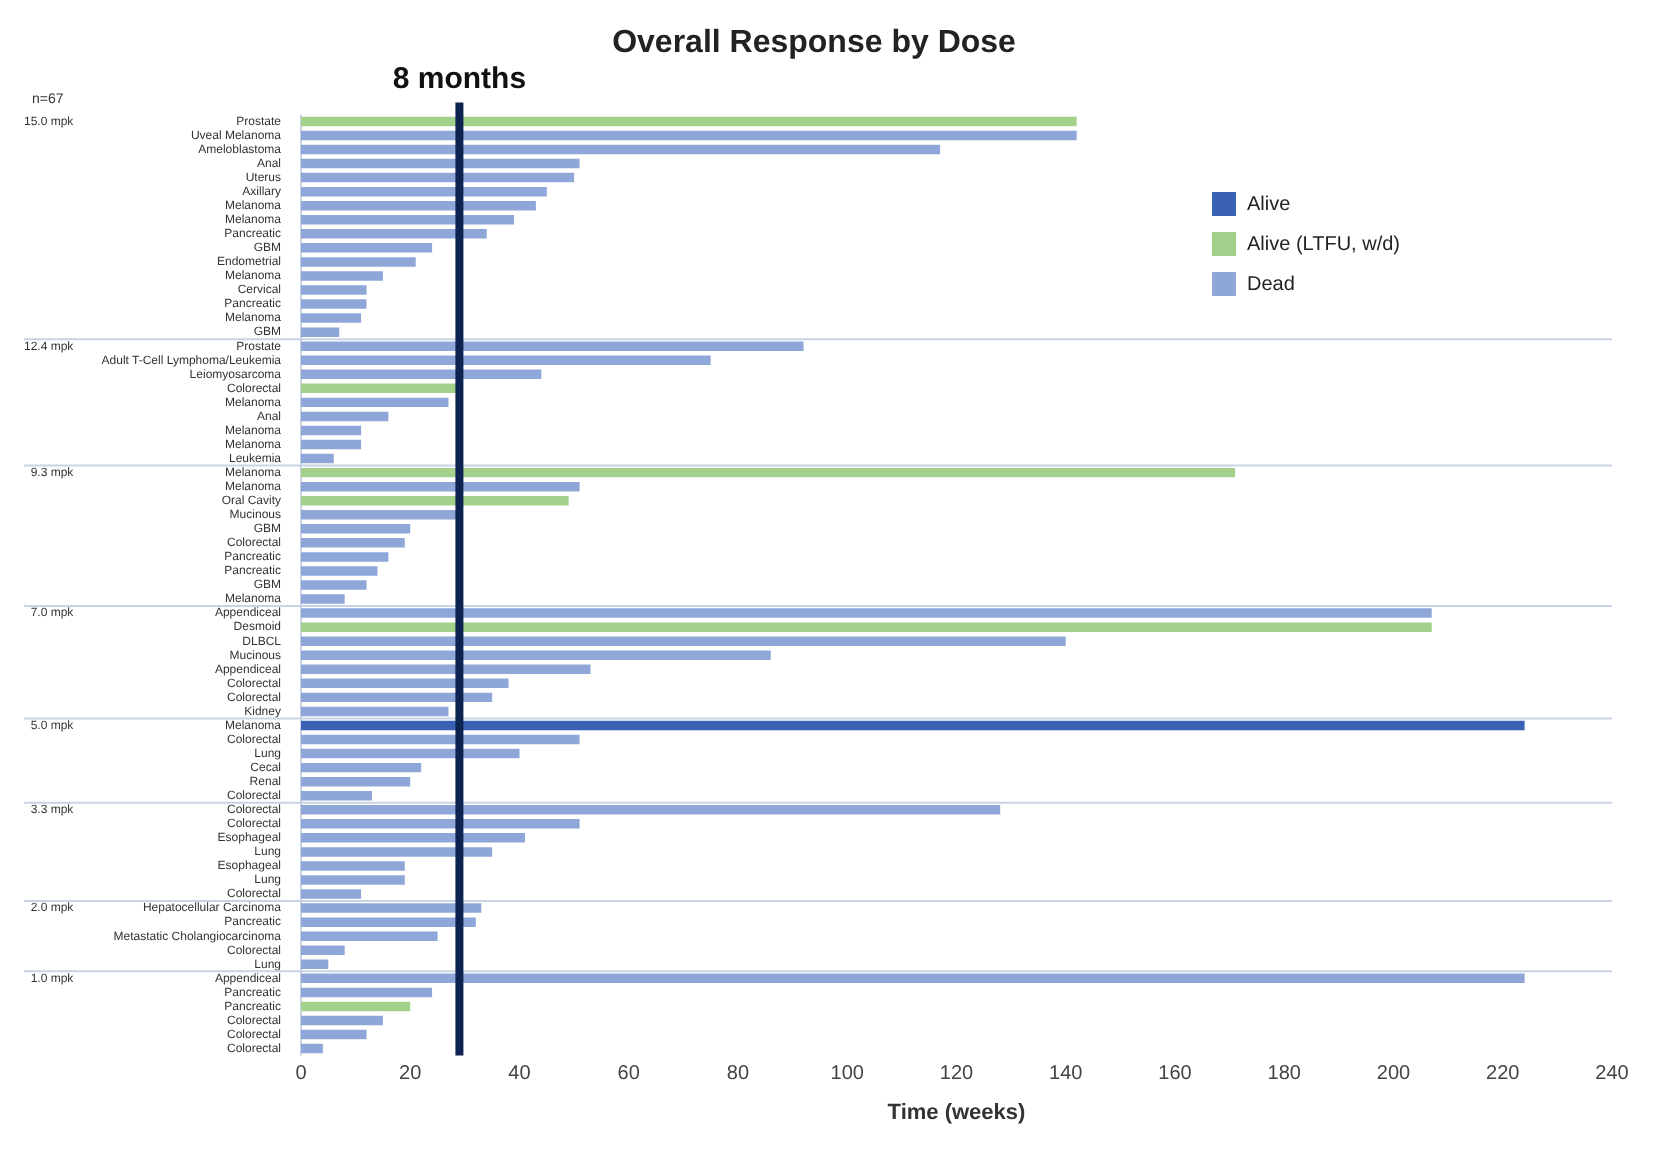 This screenshot has width=1656, height=1150. Describe the element at coordinates (1503, 1074) in the screenshot. I see `x-tick-label: 220` at that location.